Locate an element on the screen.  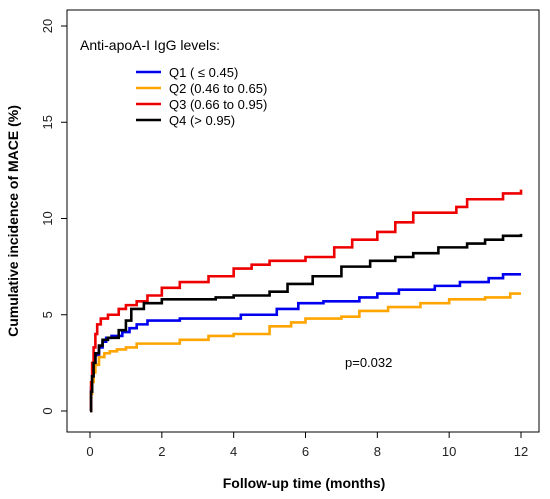
x-tick-label: 12 is located at coordinates (521, 451).